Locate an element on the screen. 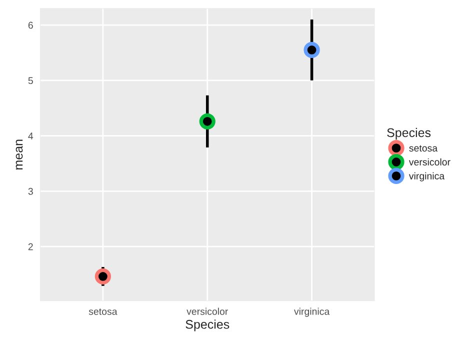 The width and height of the screenshot is (474, 338). x-axis-title: Species is located at coordinates (409, 134).